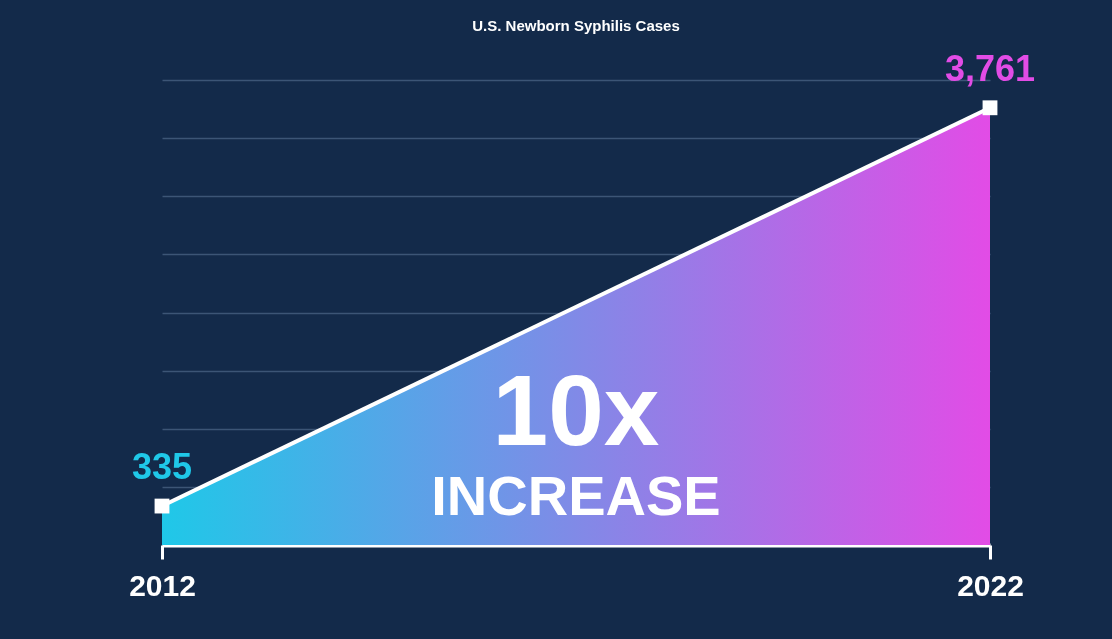 The height and width of the screenshot is (639, 1112). Describe the element at coordinates (990, 585) in the screenshot. I see `x-tick-label: 2022` at that location.